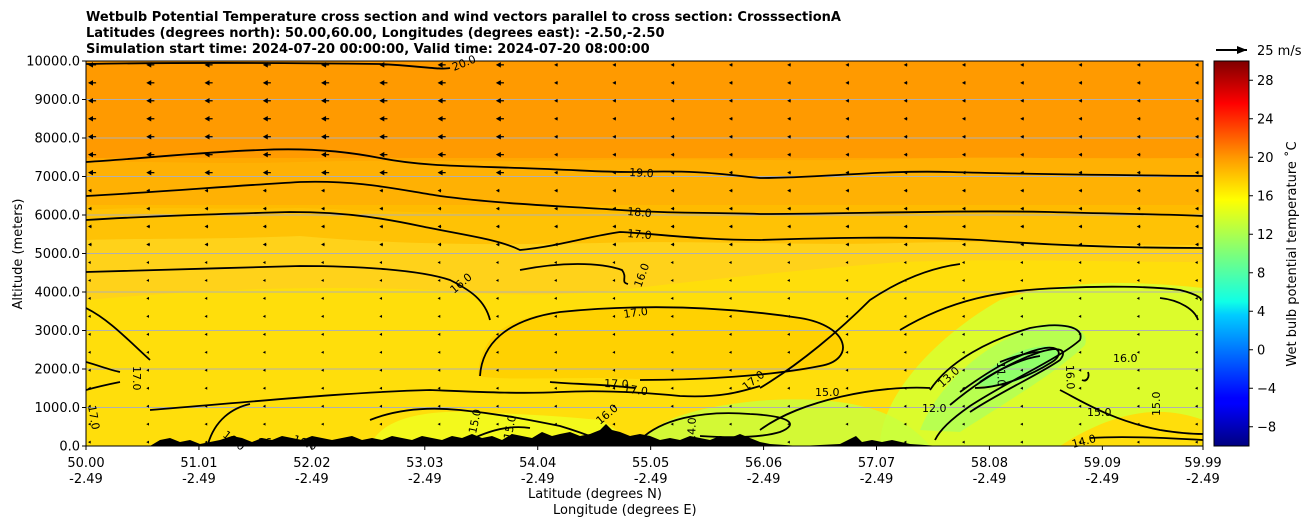  What do you see at coordinates (1001, 374) in the screenshot?
I see `contour-label: 11.0` at bounding box center [1001, 374].